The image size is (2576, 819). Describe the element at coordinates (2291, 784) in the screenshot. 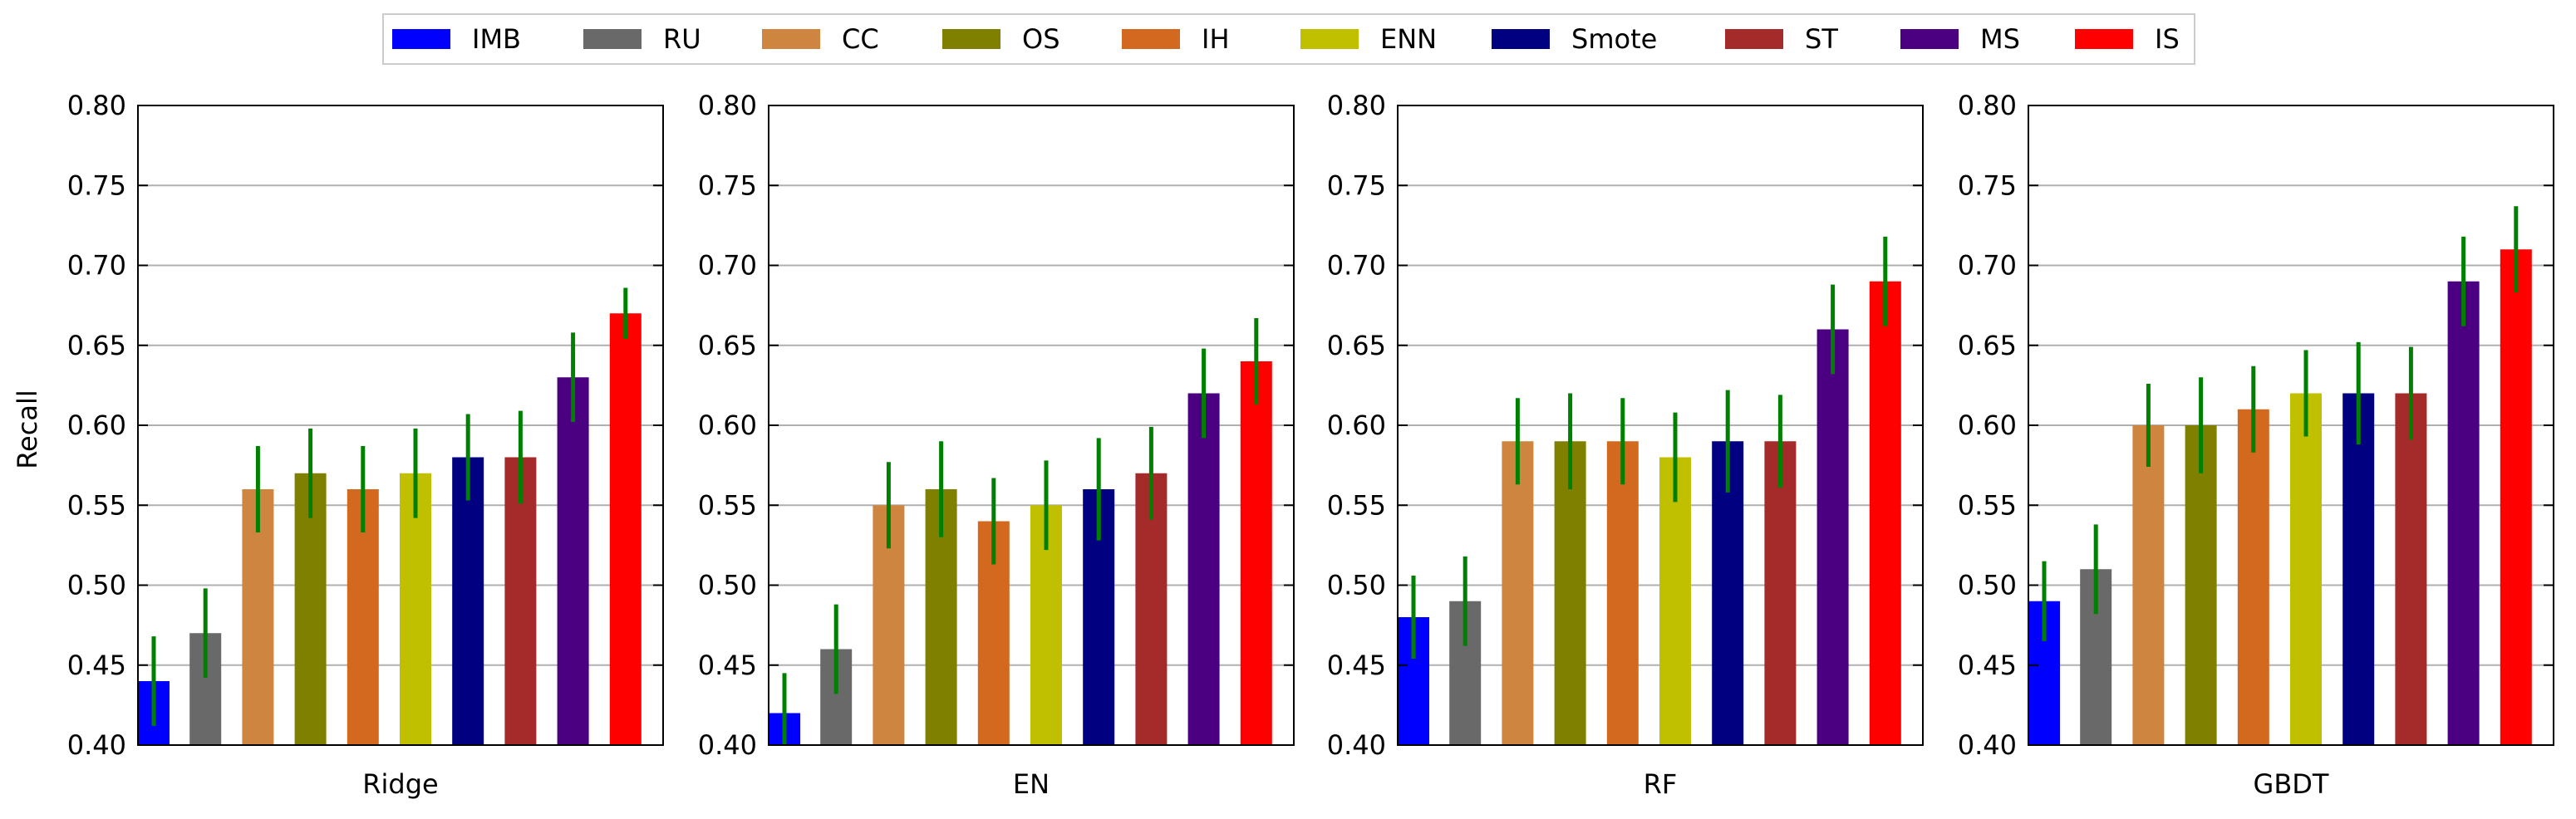

I see `x-axis-label: GBDT` at that location.